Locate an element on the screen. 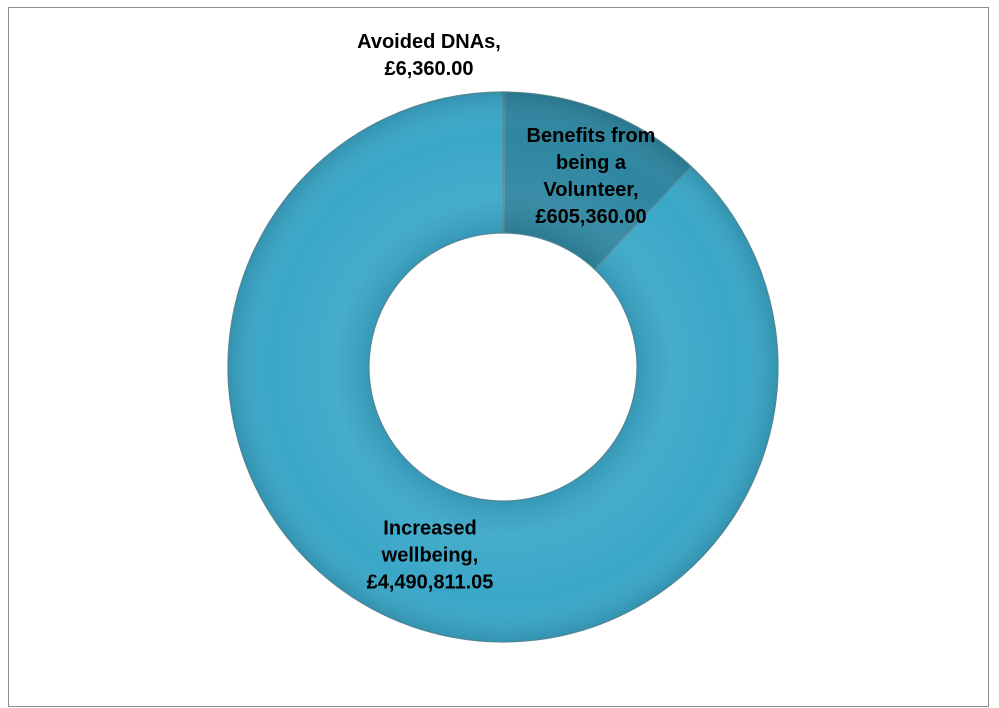 The height and width of the screenshot is (708, 999). data-label-avoided-dnas: Avoided DNAs, £6,360.00 is located at coordinates (429, 56).